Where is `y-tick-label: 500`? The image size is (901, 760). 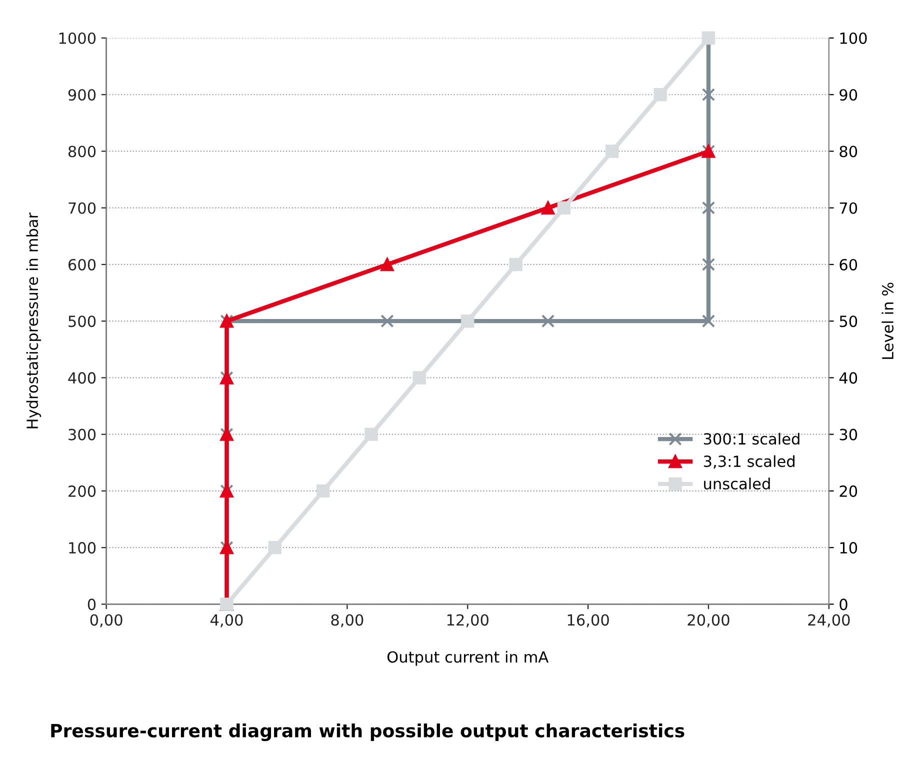
y-tick-label: 500 is located at coordinates (82, 322).